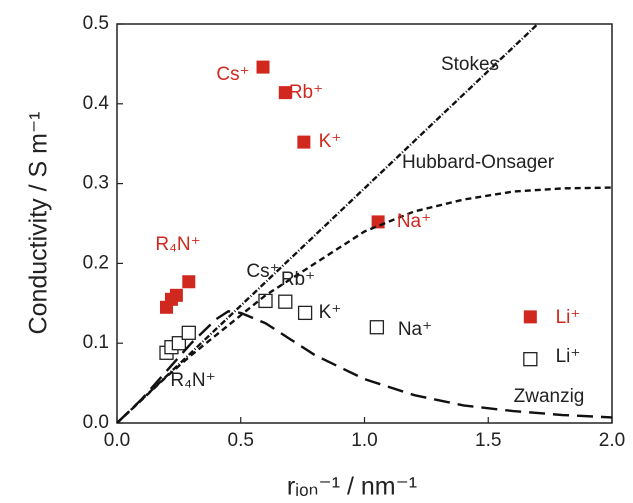  I want to click on x-tick-label: 0.0, so click(117, 440).